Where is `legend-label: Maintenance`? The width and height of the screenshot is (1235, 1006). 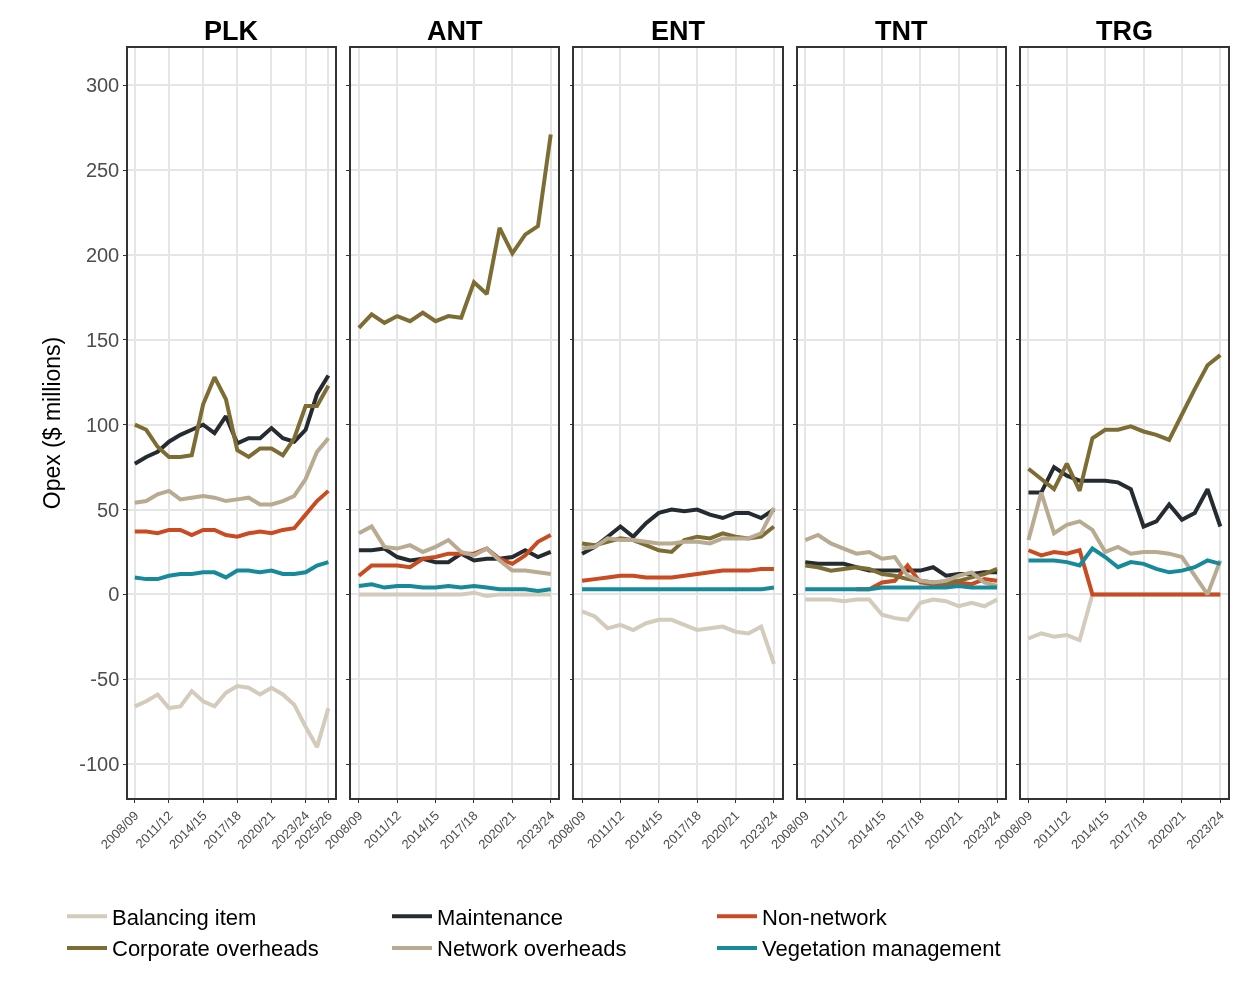
legend-label: Maintenance is located at coordinates (500, 917).